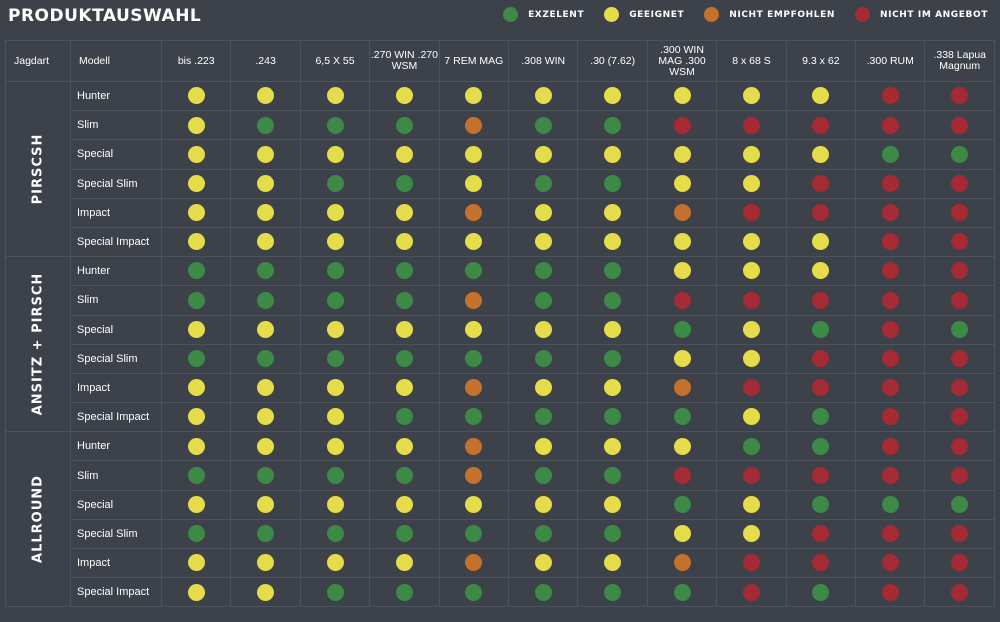 The width and height of the screenshot is (1000, 622). I want to click on legend-item-o: NICHT EMPFOHLEN, so click(769, 14).